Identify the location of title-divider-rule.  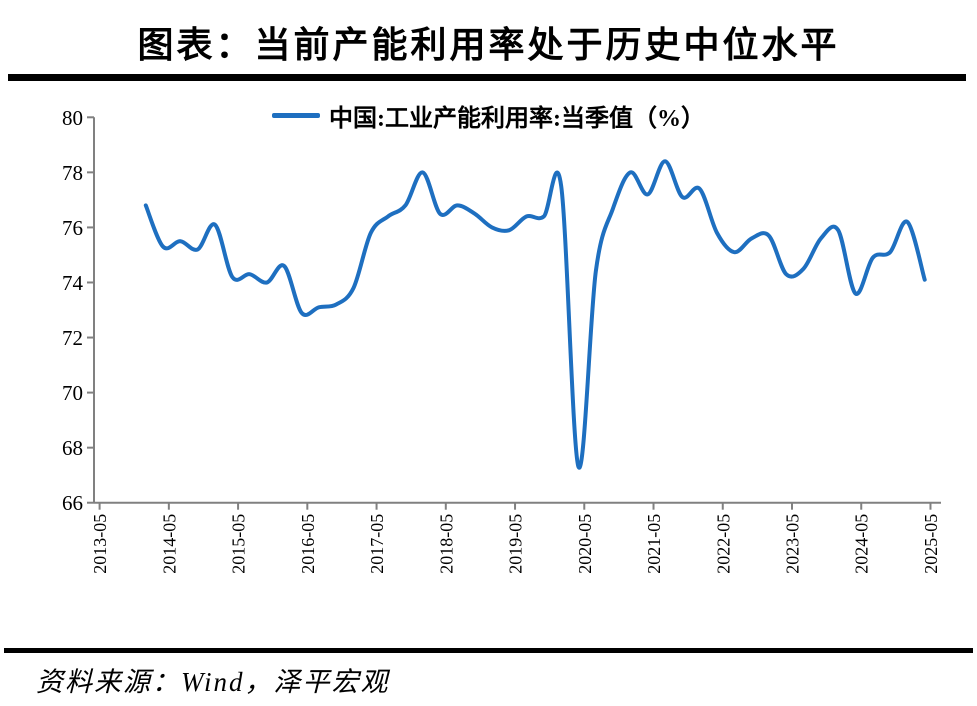
(487, 77).